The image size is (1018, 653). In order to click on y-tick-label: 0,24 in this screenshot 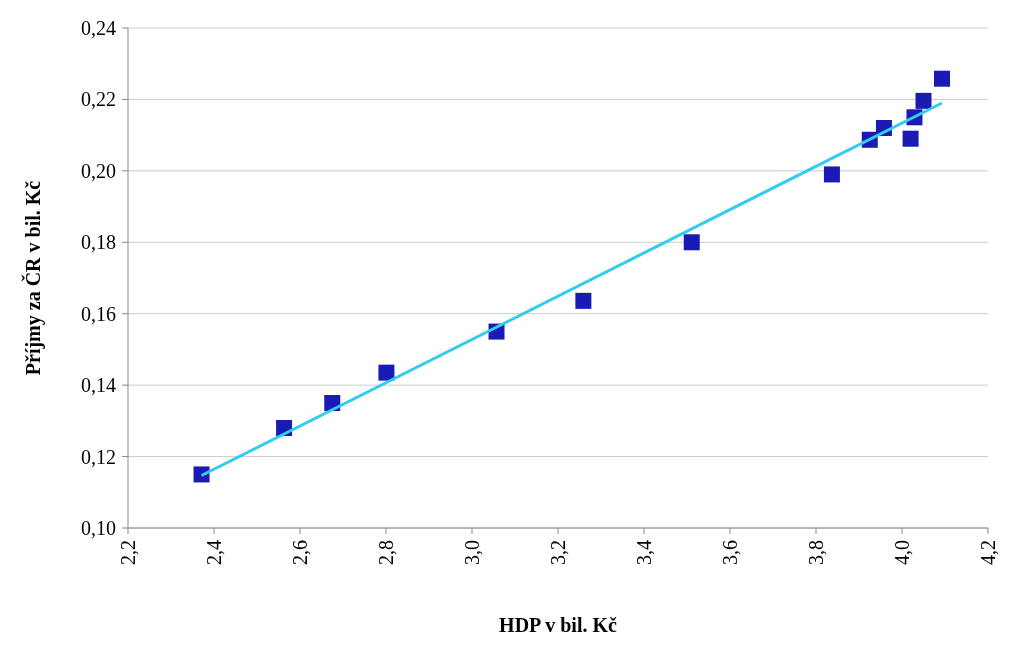, I will do `click(98, 28)`.